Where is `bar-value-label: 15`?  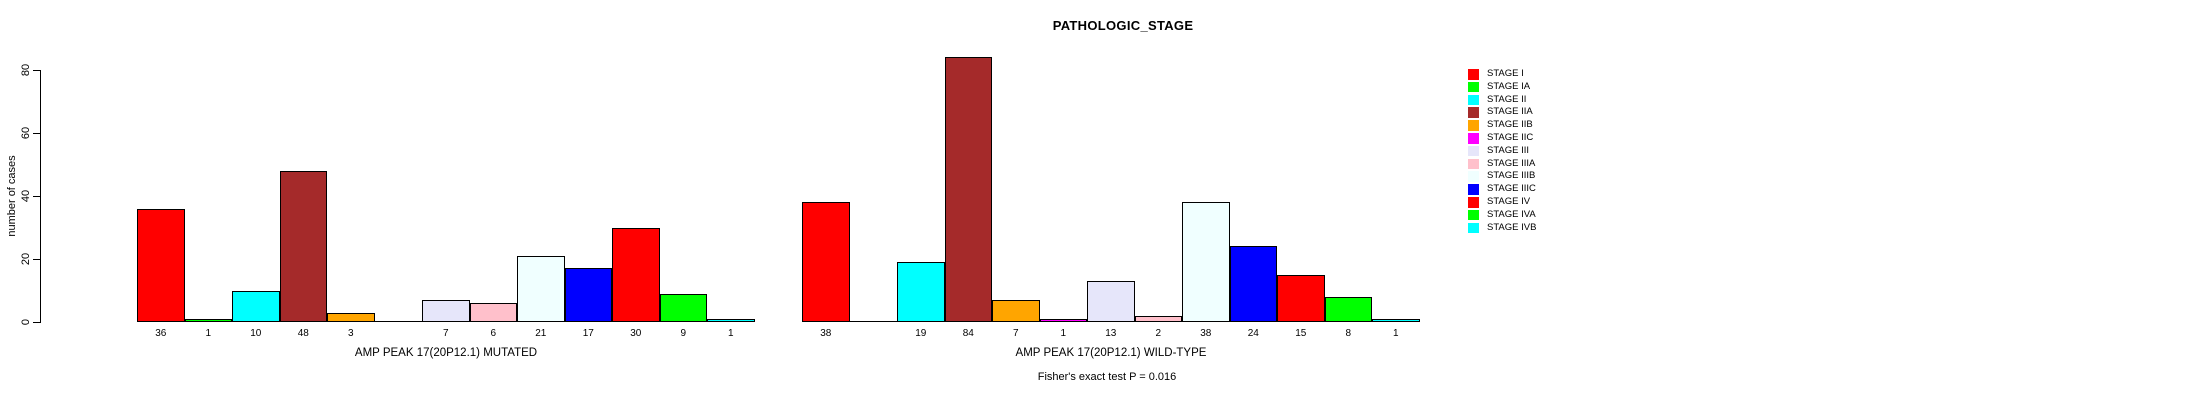
bar-value-label: 15 is located at coordinates (1301, 333).